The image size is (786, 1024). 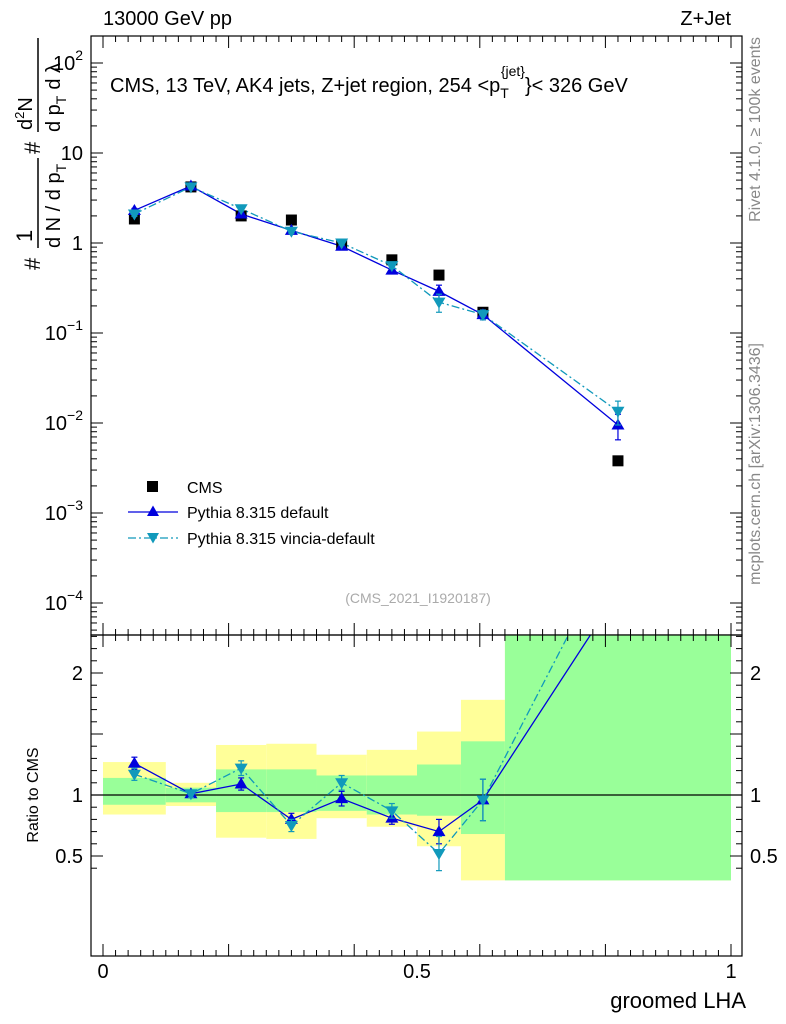 What do you see at coordinates (755, 674) in the screenshot?
I see `ratio-ytick-label-right: 2` at bounding box center [755, 674].